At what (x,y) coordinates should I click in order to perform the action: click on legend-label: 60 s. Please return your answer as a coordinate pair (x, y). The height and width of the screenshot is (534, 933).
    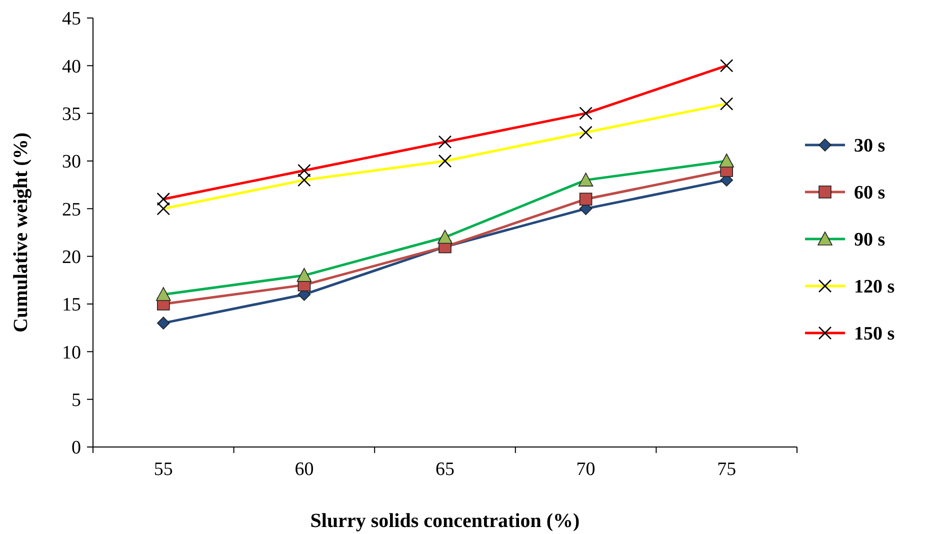
    Looking at the image, I should click on (870, 193).